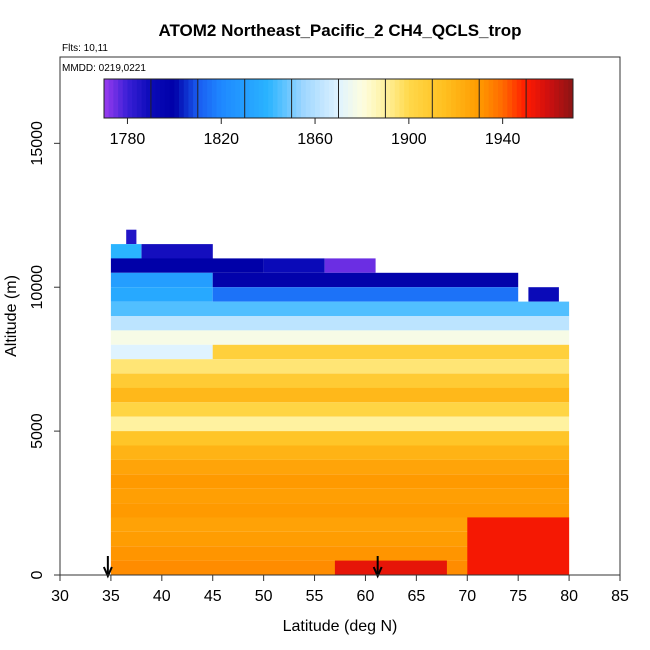 The image size is (650, 650). Describe the element at coordinates (366, 596) in the screenshot. I see `x-tick-label: 60` at that location.